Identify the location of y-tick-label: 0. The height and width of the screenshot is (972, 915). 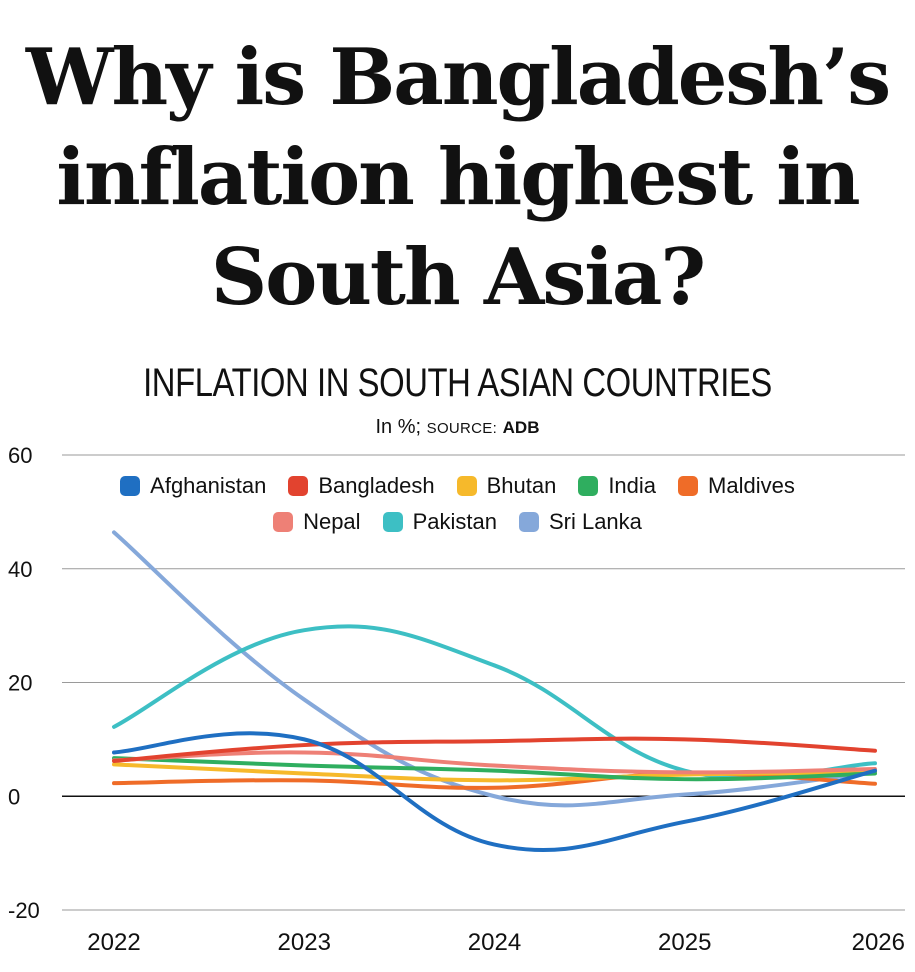
(14, 796).